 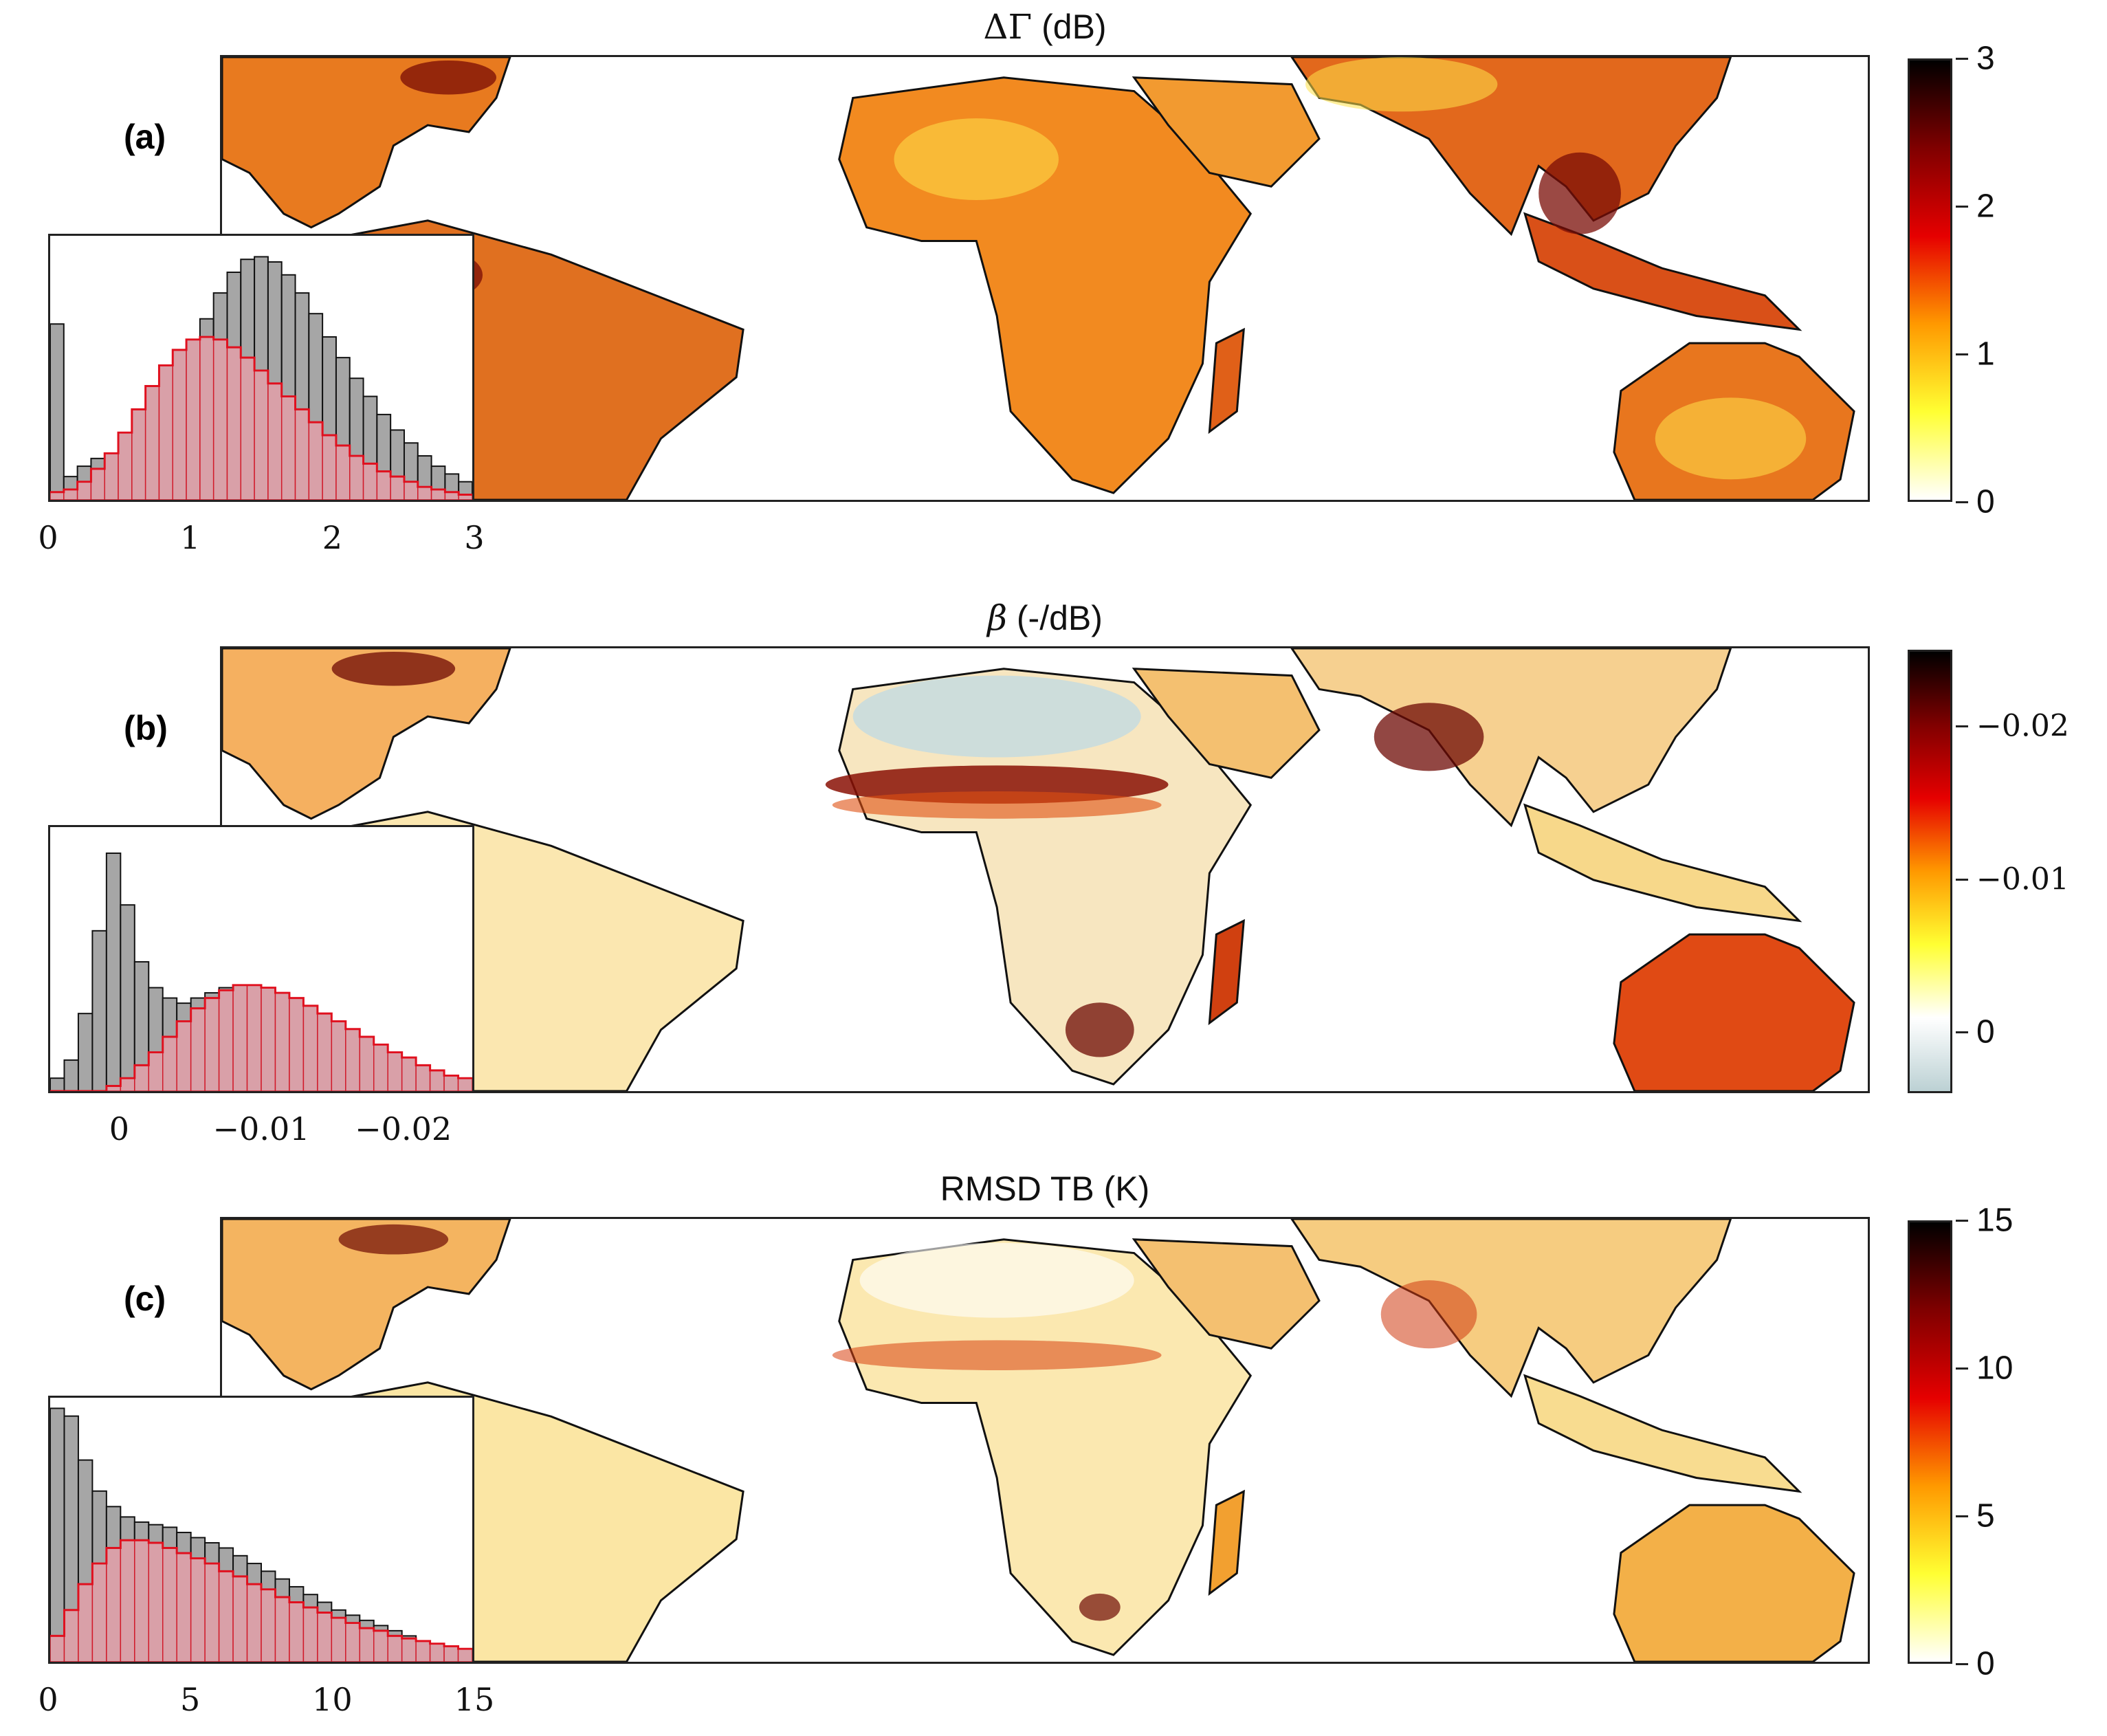 What do you see at coordinates (58, 411) in the screenshot?
I see `panel-a-hist-bar-gray` at bounding box center [58, 411].